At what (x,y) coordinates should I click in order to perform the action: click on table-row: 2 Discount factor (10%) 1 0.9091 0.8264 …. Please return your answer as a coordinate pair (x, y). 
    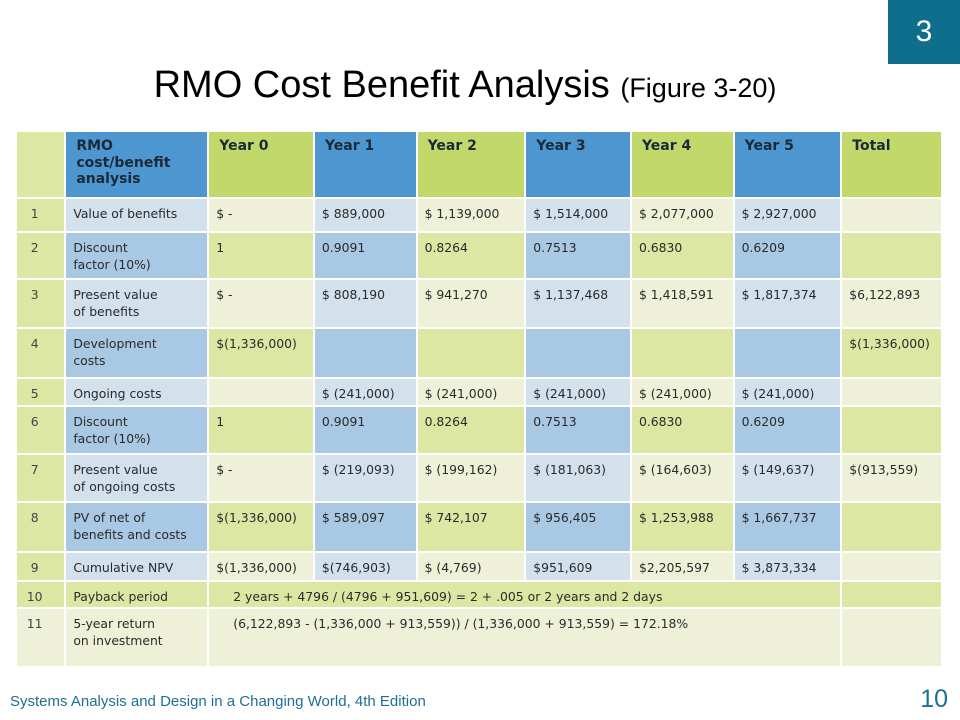
    Looking at the image, I should click on (479, 255).